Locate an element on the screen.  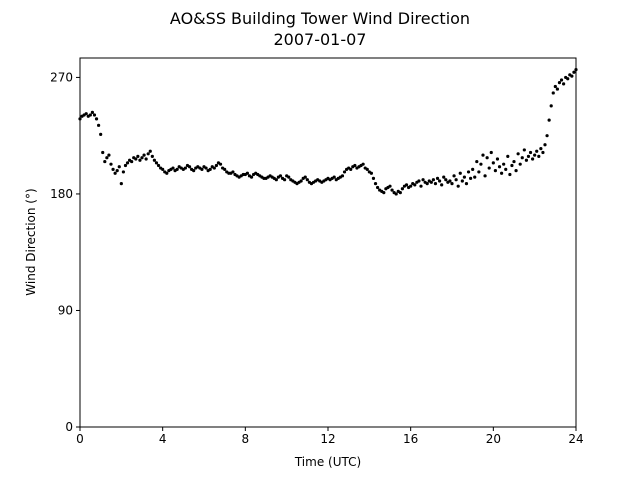
y-axis-label: Wind Direction (°) is located at coordinates (31, 241).